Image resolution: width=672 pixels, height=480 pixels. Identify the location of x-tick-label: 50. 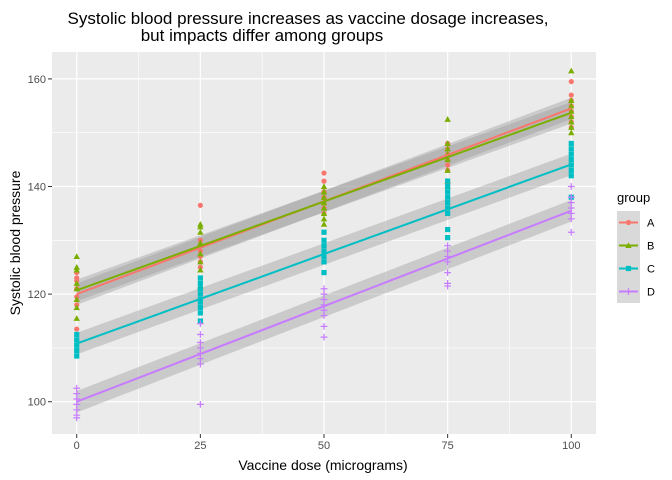
(324, 446).